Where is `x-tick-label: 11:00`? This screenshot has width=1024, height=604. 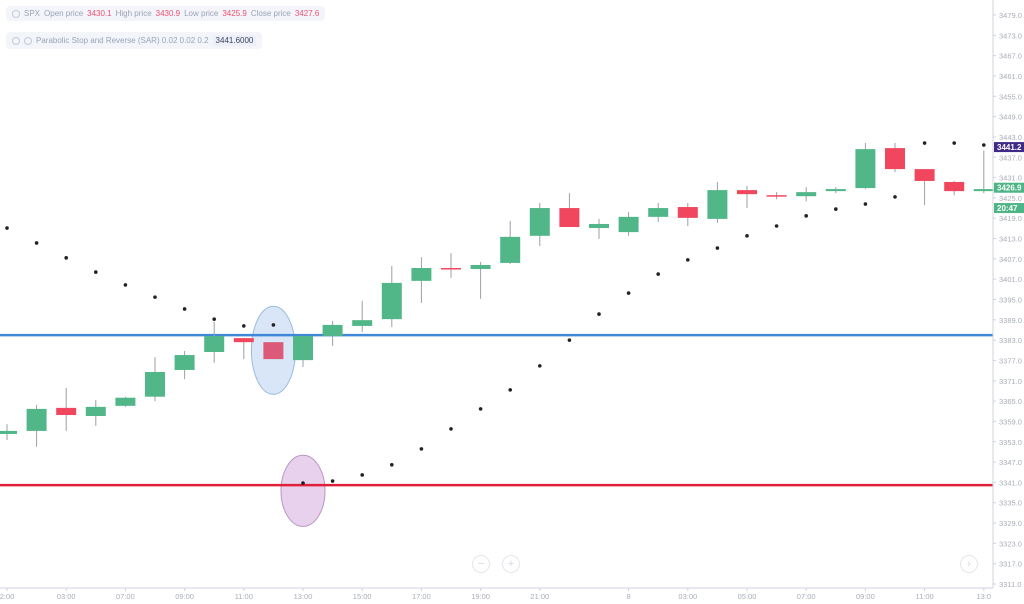 x-tick-label: 11:00 is located at coordinates (924, 596).